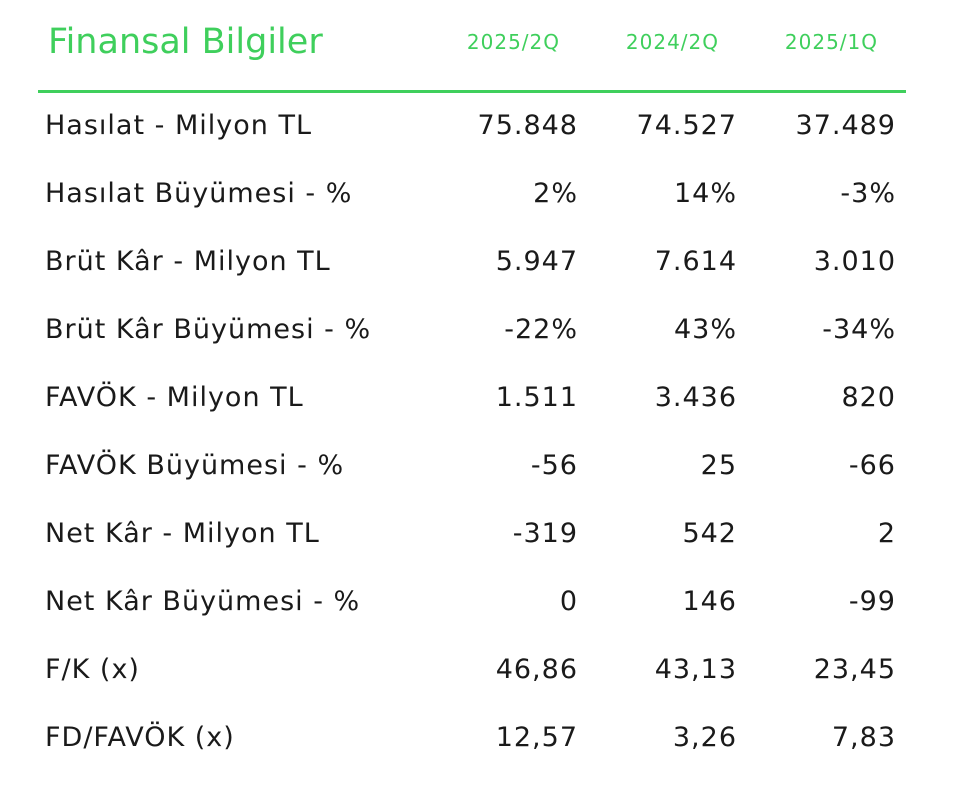 This screenshot has height=789, width=960. What do you see at coordinates (513, 42) in the screenshot?
I see `column-header: 2025/2Q` at bounding box center [513, 42].